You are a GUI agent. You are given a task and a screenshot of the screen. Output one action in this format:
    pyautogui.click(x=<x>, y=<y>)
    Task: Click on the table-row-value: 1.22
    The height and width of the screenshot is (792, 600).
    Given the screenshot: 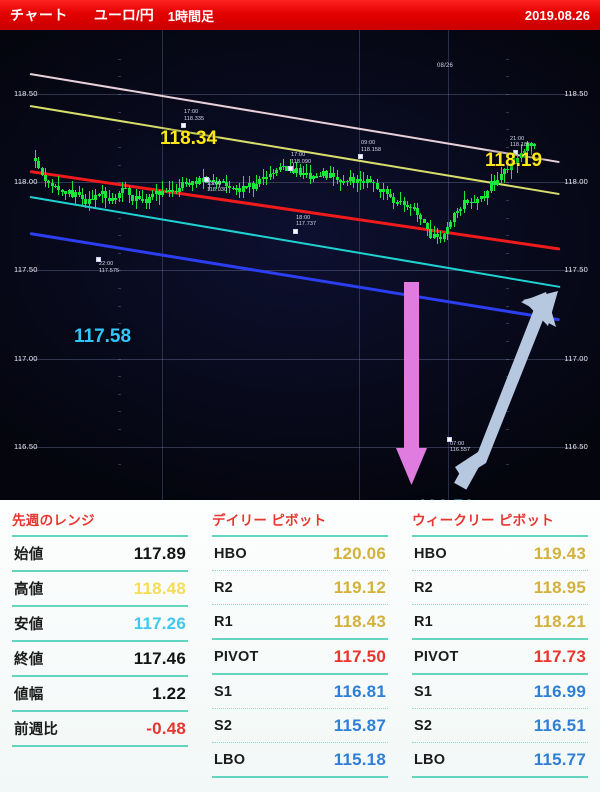 What is the action you would take?
    pyautogui.click(x=169, y=693)
    